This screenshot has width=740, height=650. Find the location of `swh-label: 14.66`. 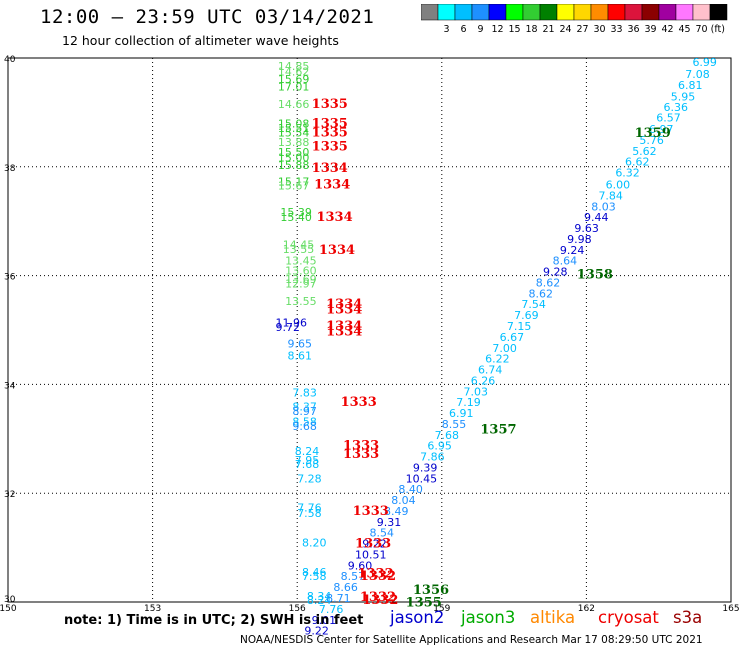

swh-label: 14.66 is located at coordinates (294, 104).